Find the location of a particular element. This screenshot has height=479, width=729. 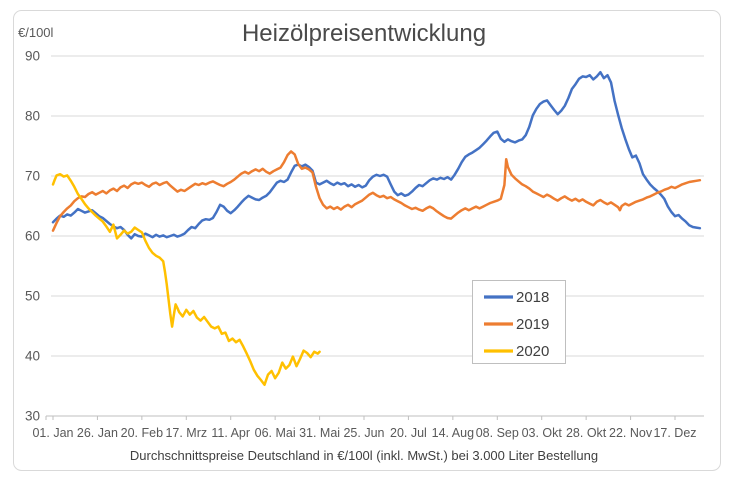

x-axis-tick-label: 03. Okt is located at coordinates (542, 433).